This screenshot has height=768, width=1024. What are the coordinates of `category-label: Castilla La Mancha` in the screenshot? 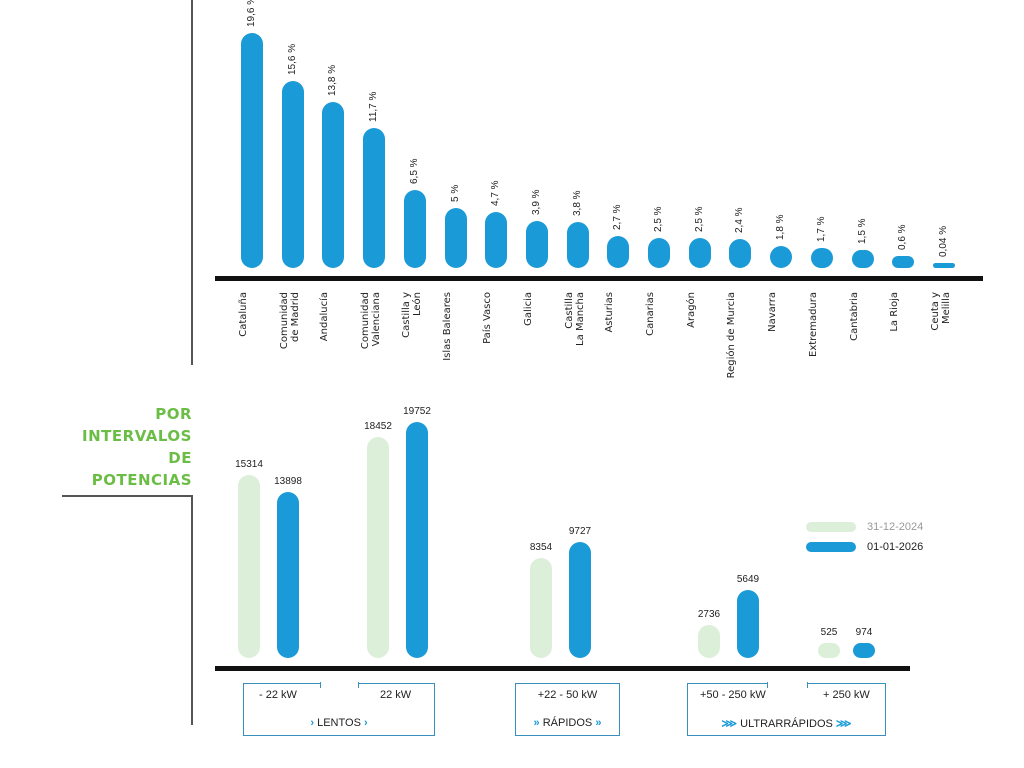 It's located at (574, 319).